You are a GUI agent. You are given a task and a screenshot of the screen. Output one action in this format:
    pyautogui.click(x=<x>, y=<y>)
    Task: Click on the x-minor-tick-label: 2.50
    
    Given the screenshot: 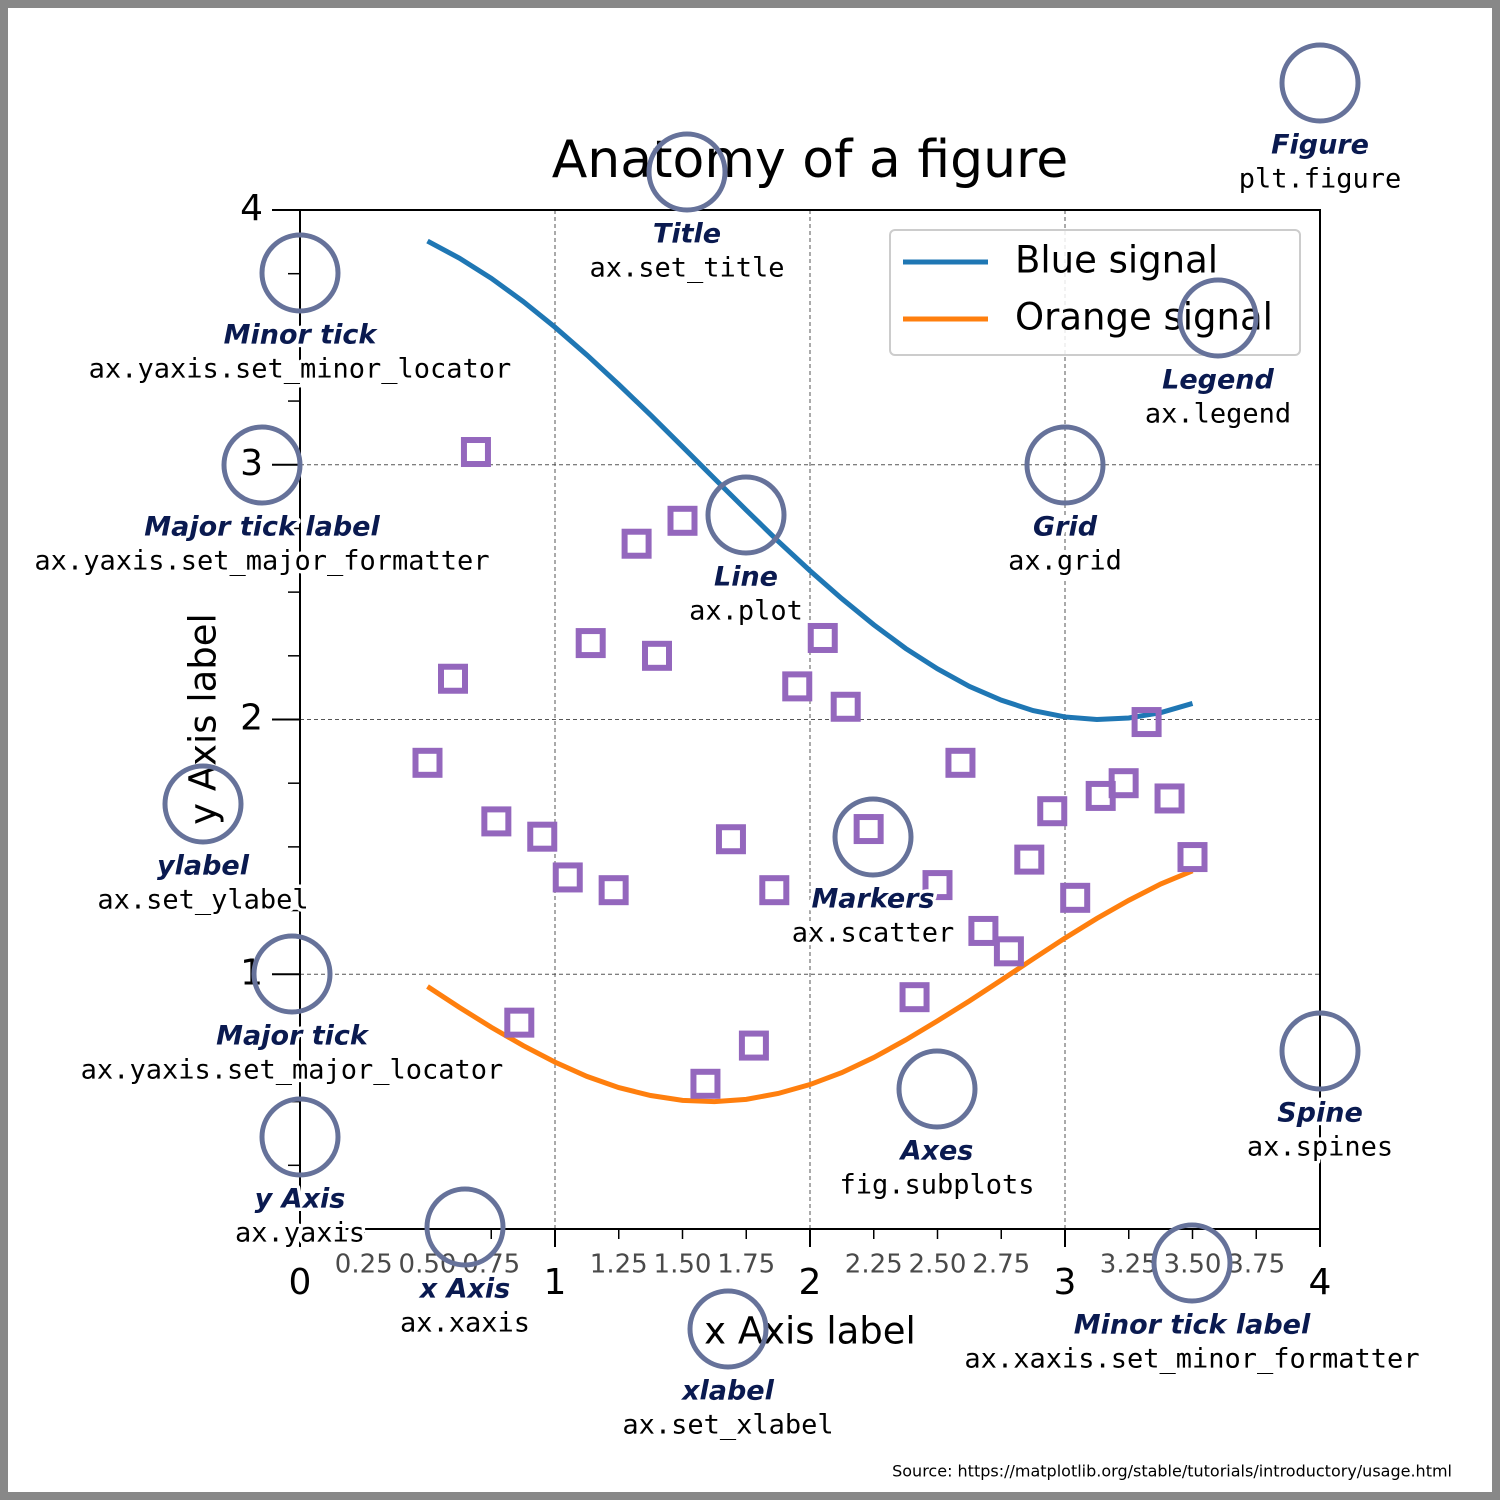 What is the action you would take?
    pyautogui.click(x=938, y=1265)
    